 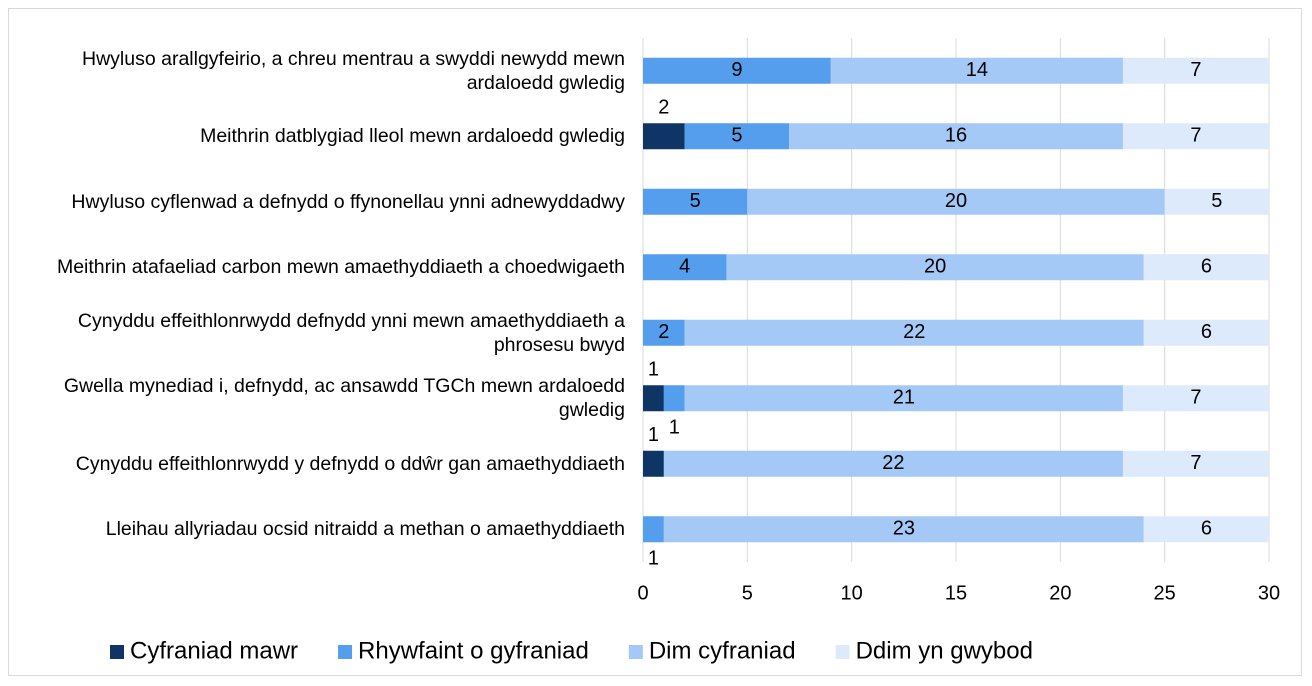 I want to click on legend-label: Rhywfaint o gyfraniad, so click(x=473, y=650).